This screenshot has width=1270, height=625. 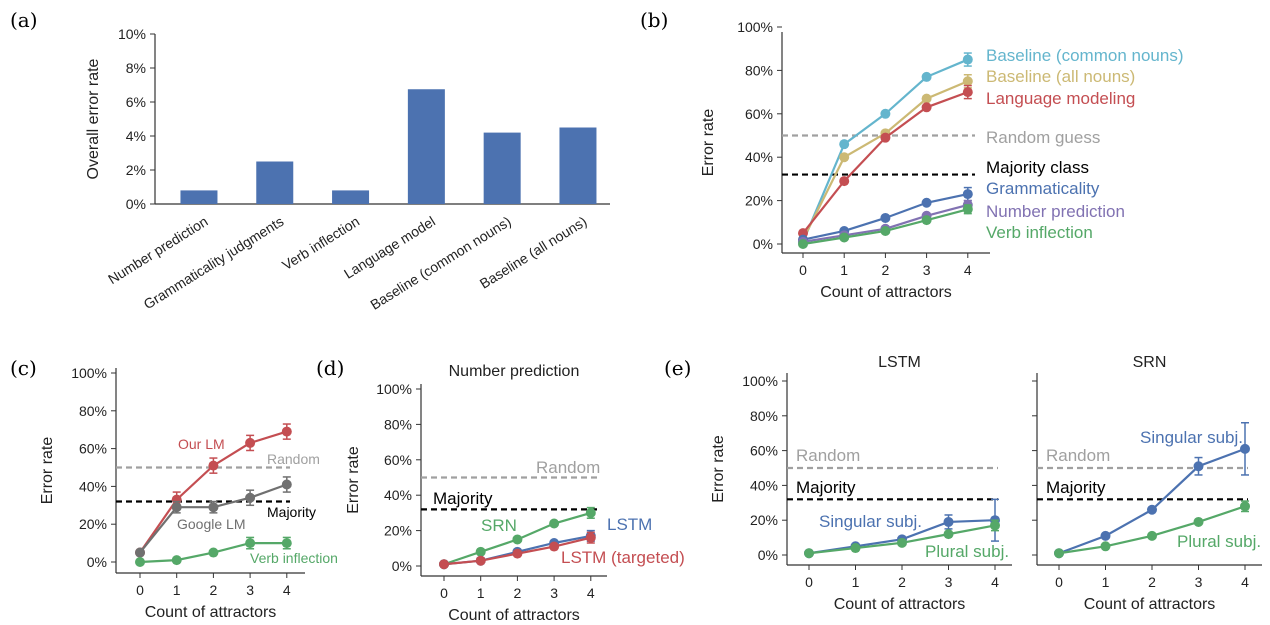 What do you see at coordinates (201, 444) in the screenshot?
I see `series-label-1: Our LM` at bounding box center [201, 444].